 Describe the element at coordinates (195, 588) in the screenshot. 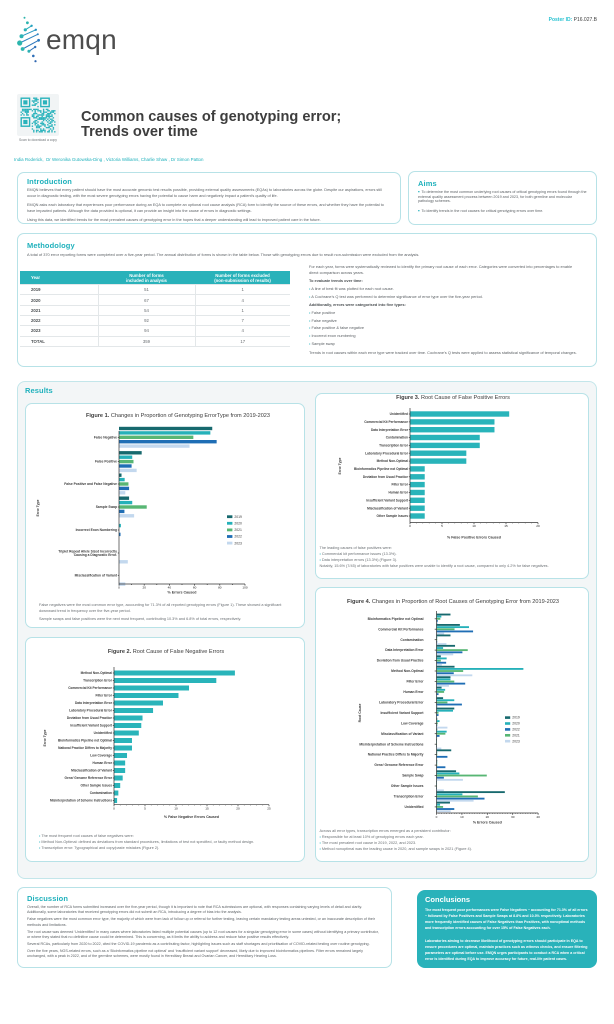

I see `svg-text: 60` at that location.